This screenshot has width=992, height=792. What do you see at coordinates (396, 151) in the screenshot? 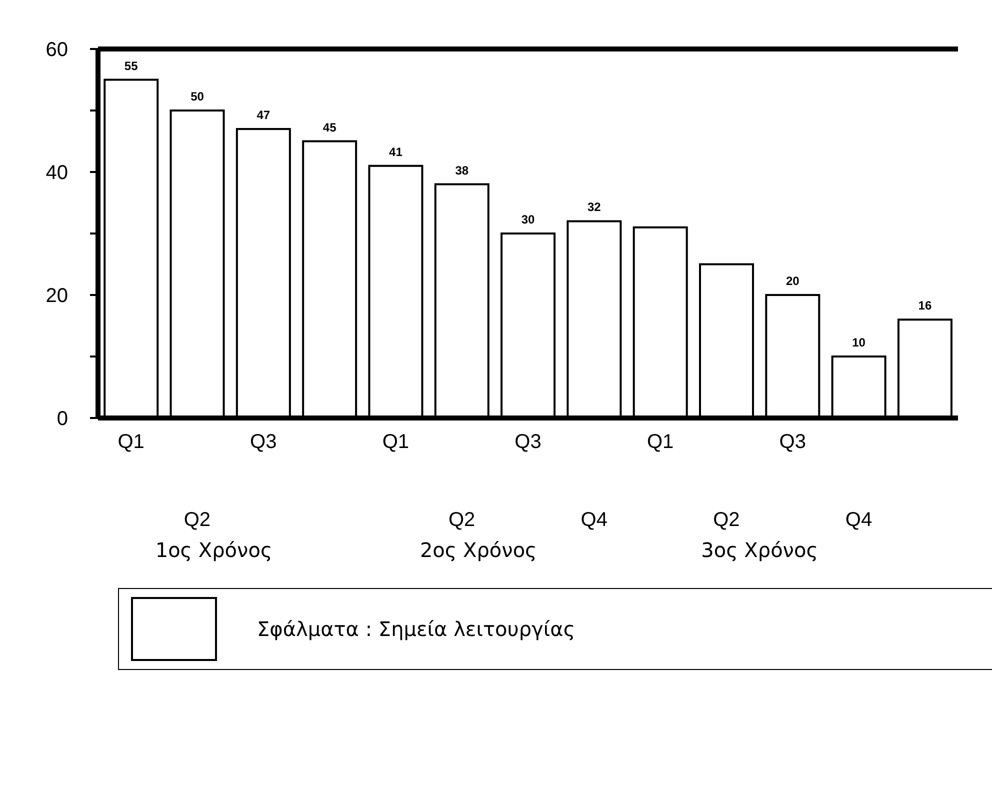
I see `data-label: 41` at bounding box center [396, 151].